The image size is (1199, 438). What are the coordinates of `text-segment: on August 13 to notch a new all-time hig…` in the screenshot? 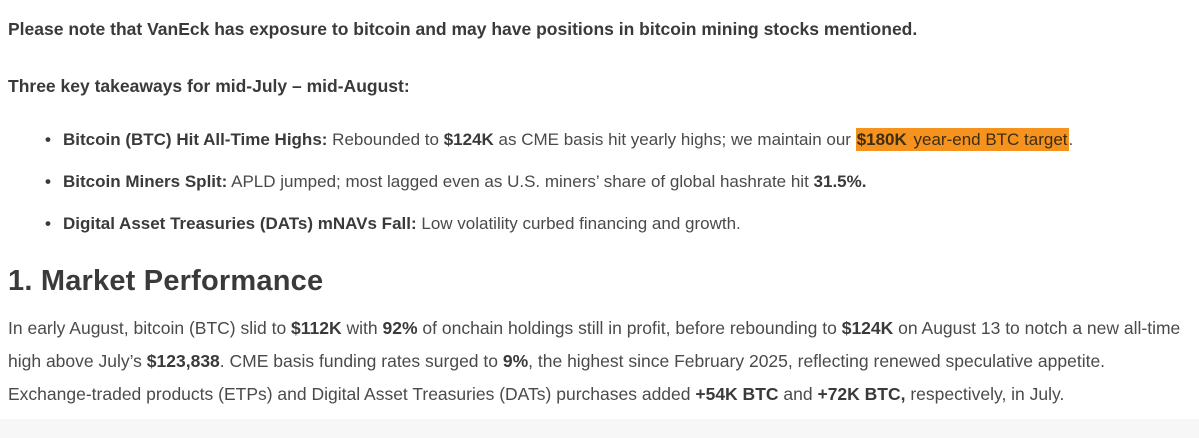 It's located at (594, 344).